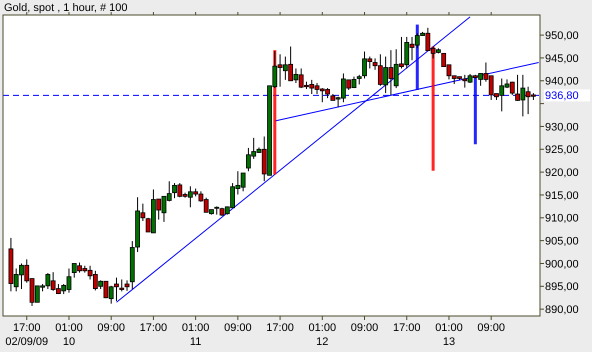  What do you see at coordinates (562, 127) in the screenshot?
I see `y-tick-label: 930,00` at bounding box center [562, 127].